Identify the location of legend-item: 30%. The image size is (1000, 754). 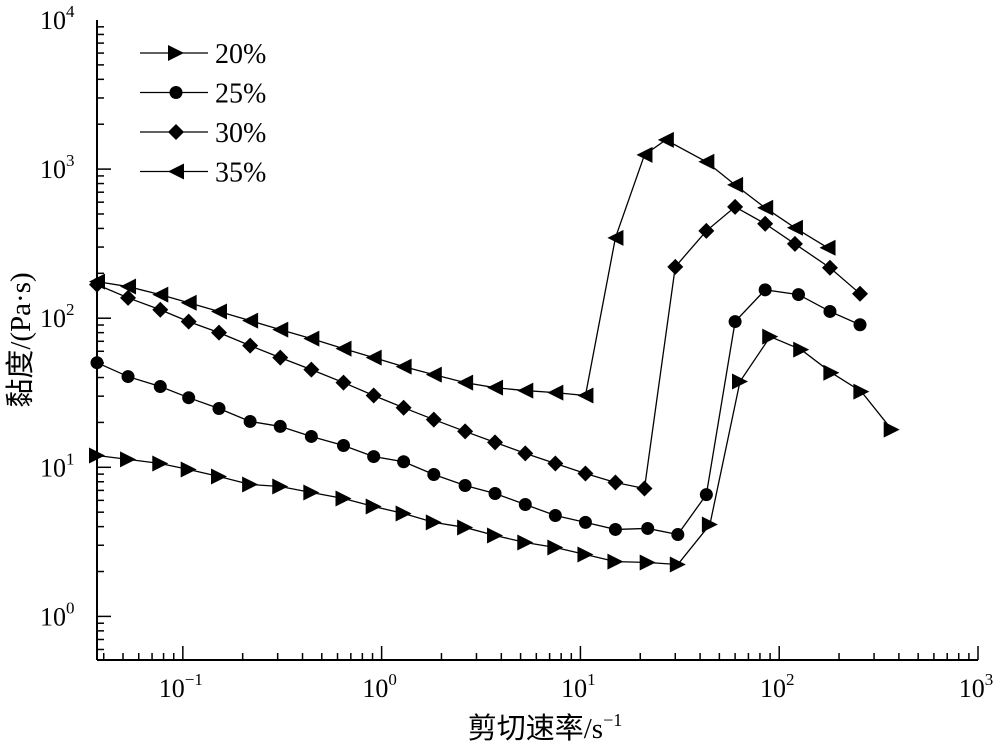
(203, 133).